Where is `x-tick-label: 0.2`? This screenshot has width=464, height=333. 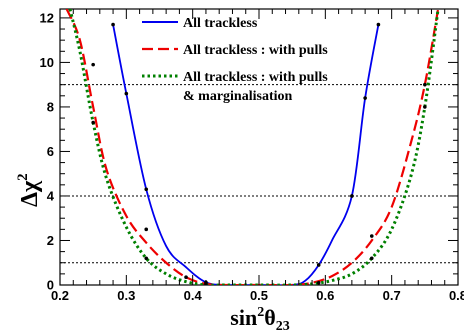
x-tick-label: 0.2 is located at coordinates (60, 295).